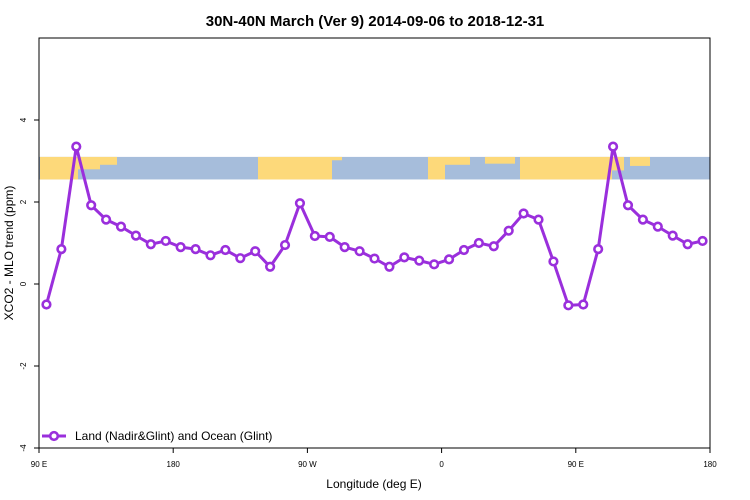 The height and width of the screenshot is (500, 750). Describe the element at coordinates (441, 464) in the screenshot. I see `x-tick-label: 0` at that location.